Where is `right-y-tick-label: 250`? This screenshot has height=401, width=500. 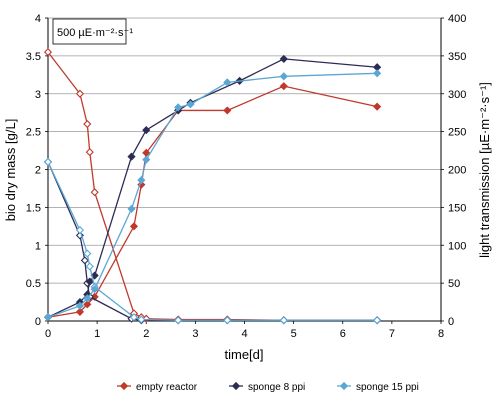 right-y-tick-label: 250 is located at coordinates (457, 133).